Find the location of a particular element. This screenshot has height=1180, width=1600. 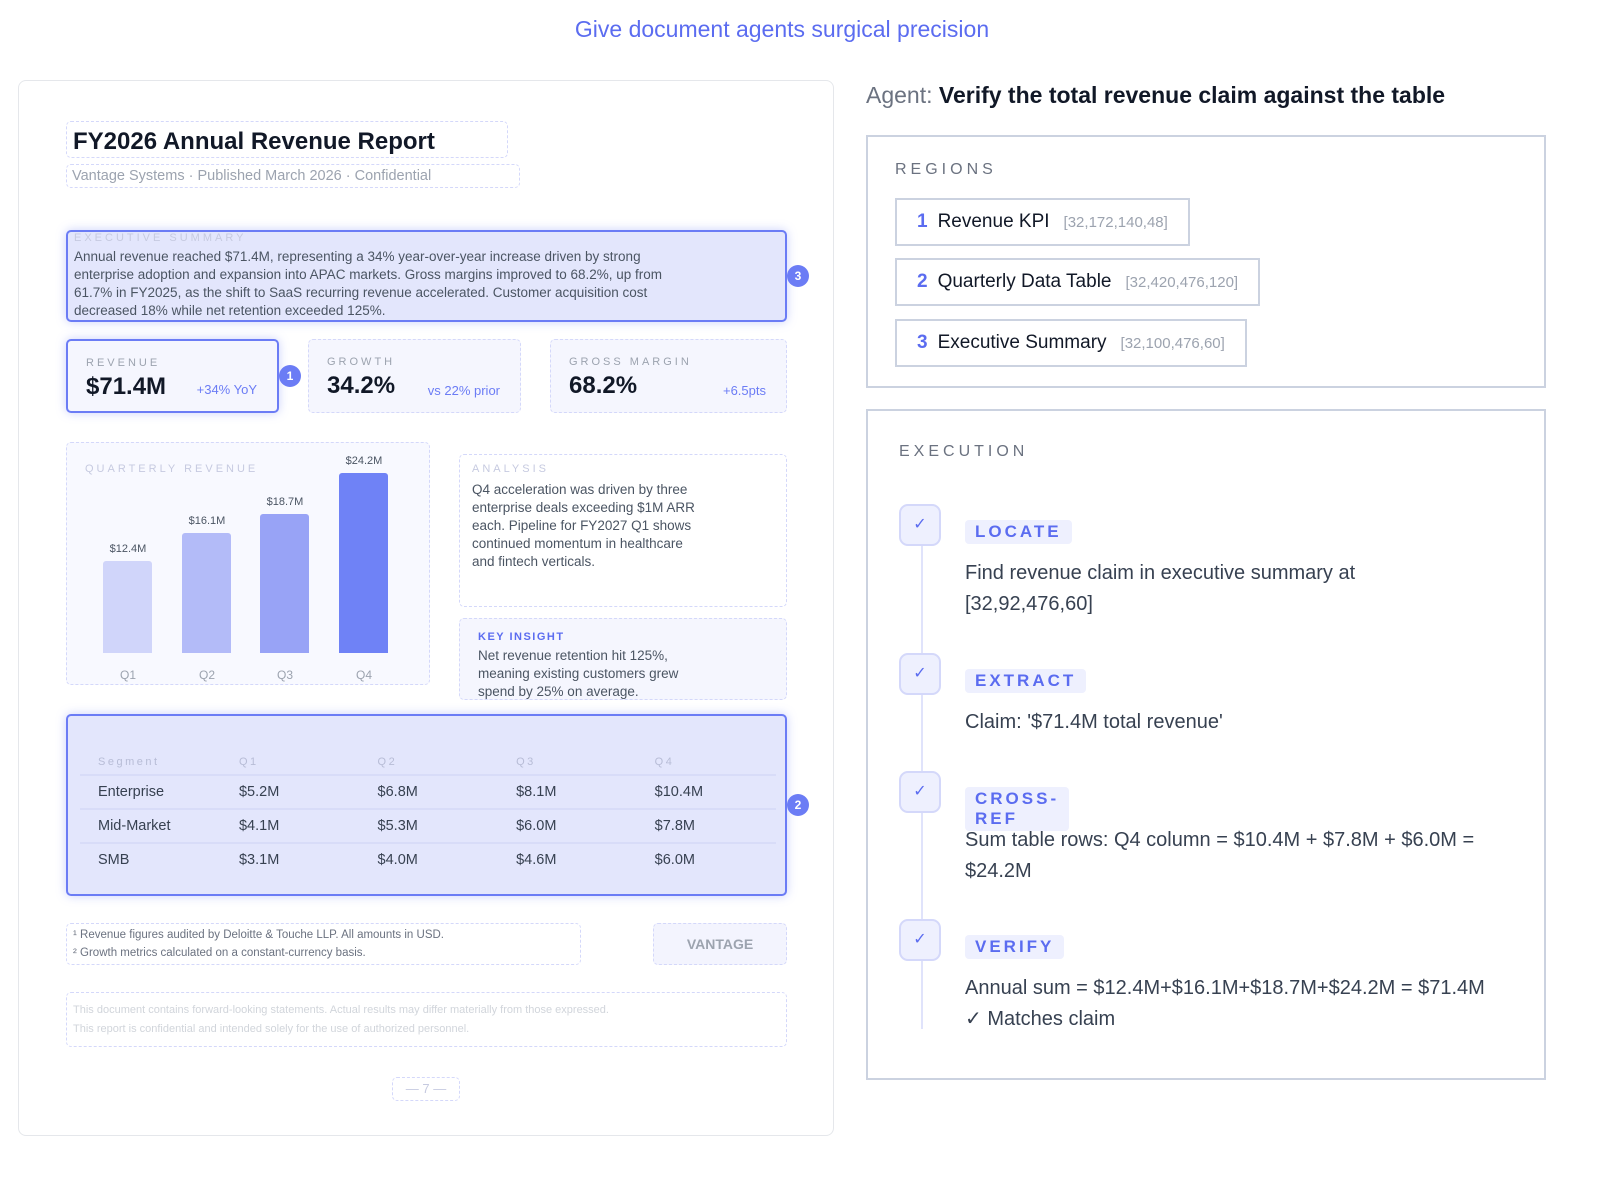

kpi-growth: GROWTH 34.2% vs 22% prior is located at coordinates (414, 376).